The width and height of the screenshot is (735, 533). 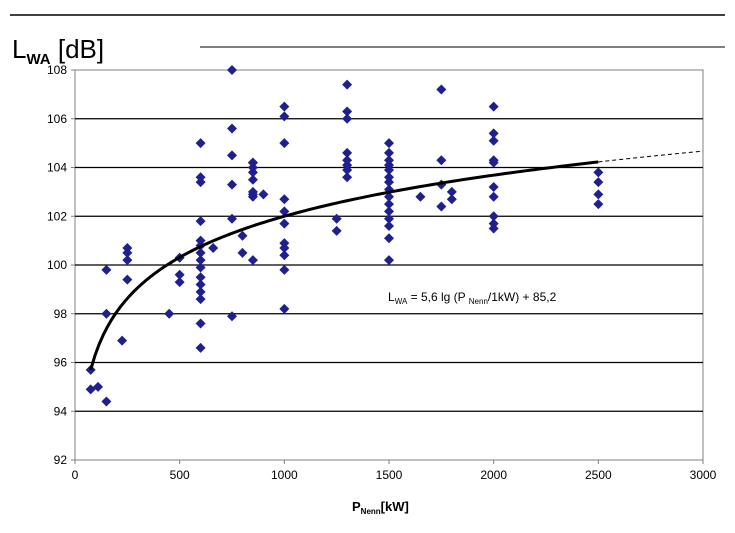 What do you see at coordinates (472, 298) in the screenshot?
I see `fit-equation-label: LWA = 5,6 lg (P Nenn/1kW) + 85,2` at bounding box center [472, 298].